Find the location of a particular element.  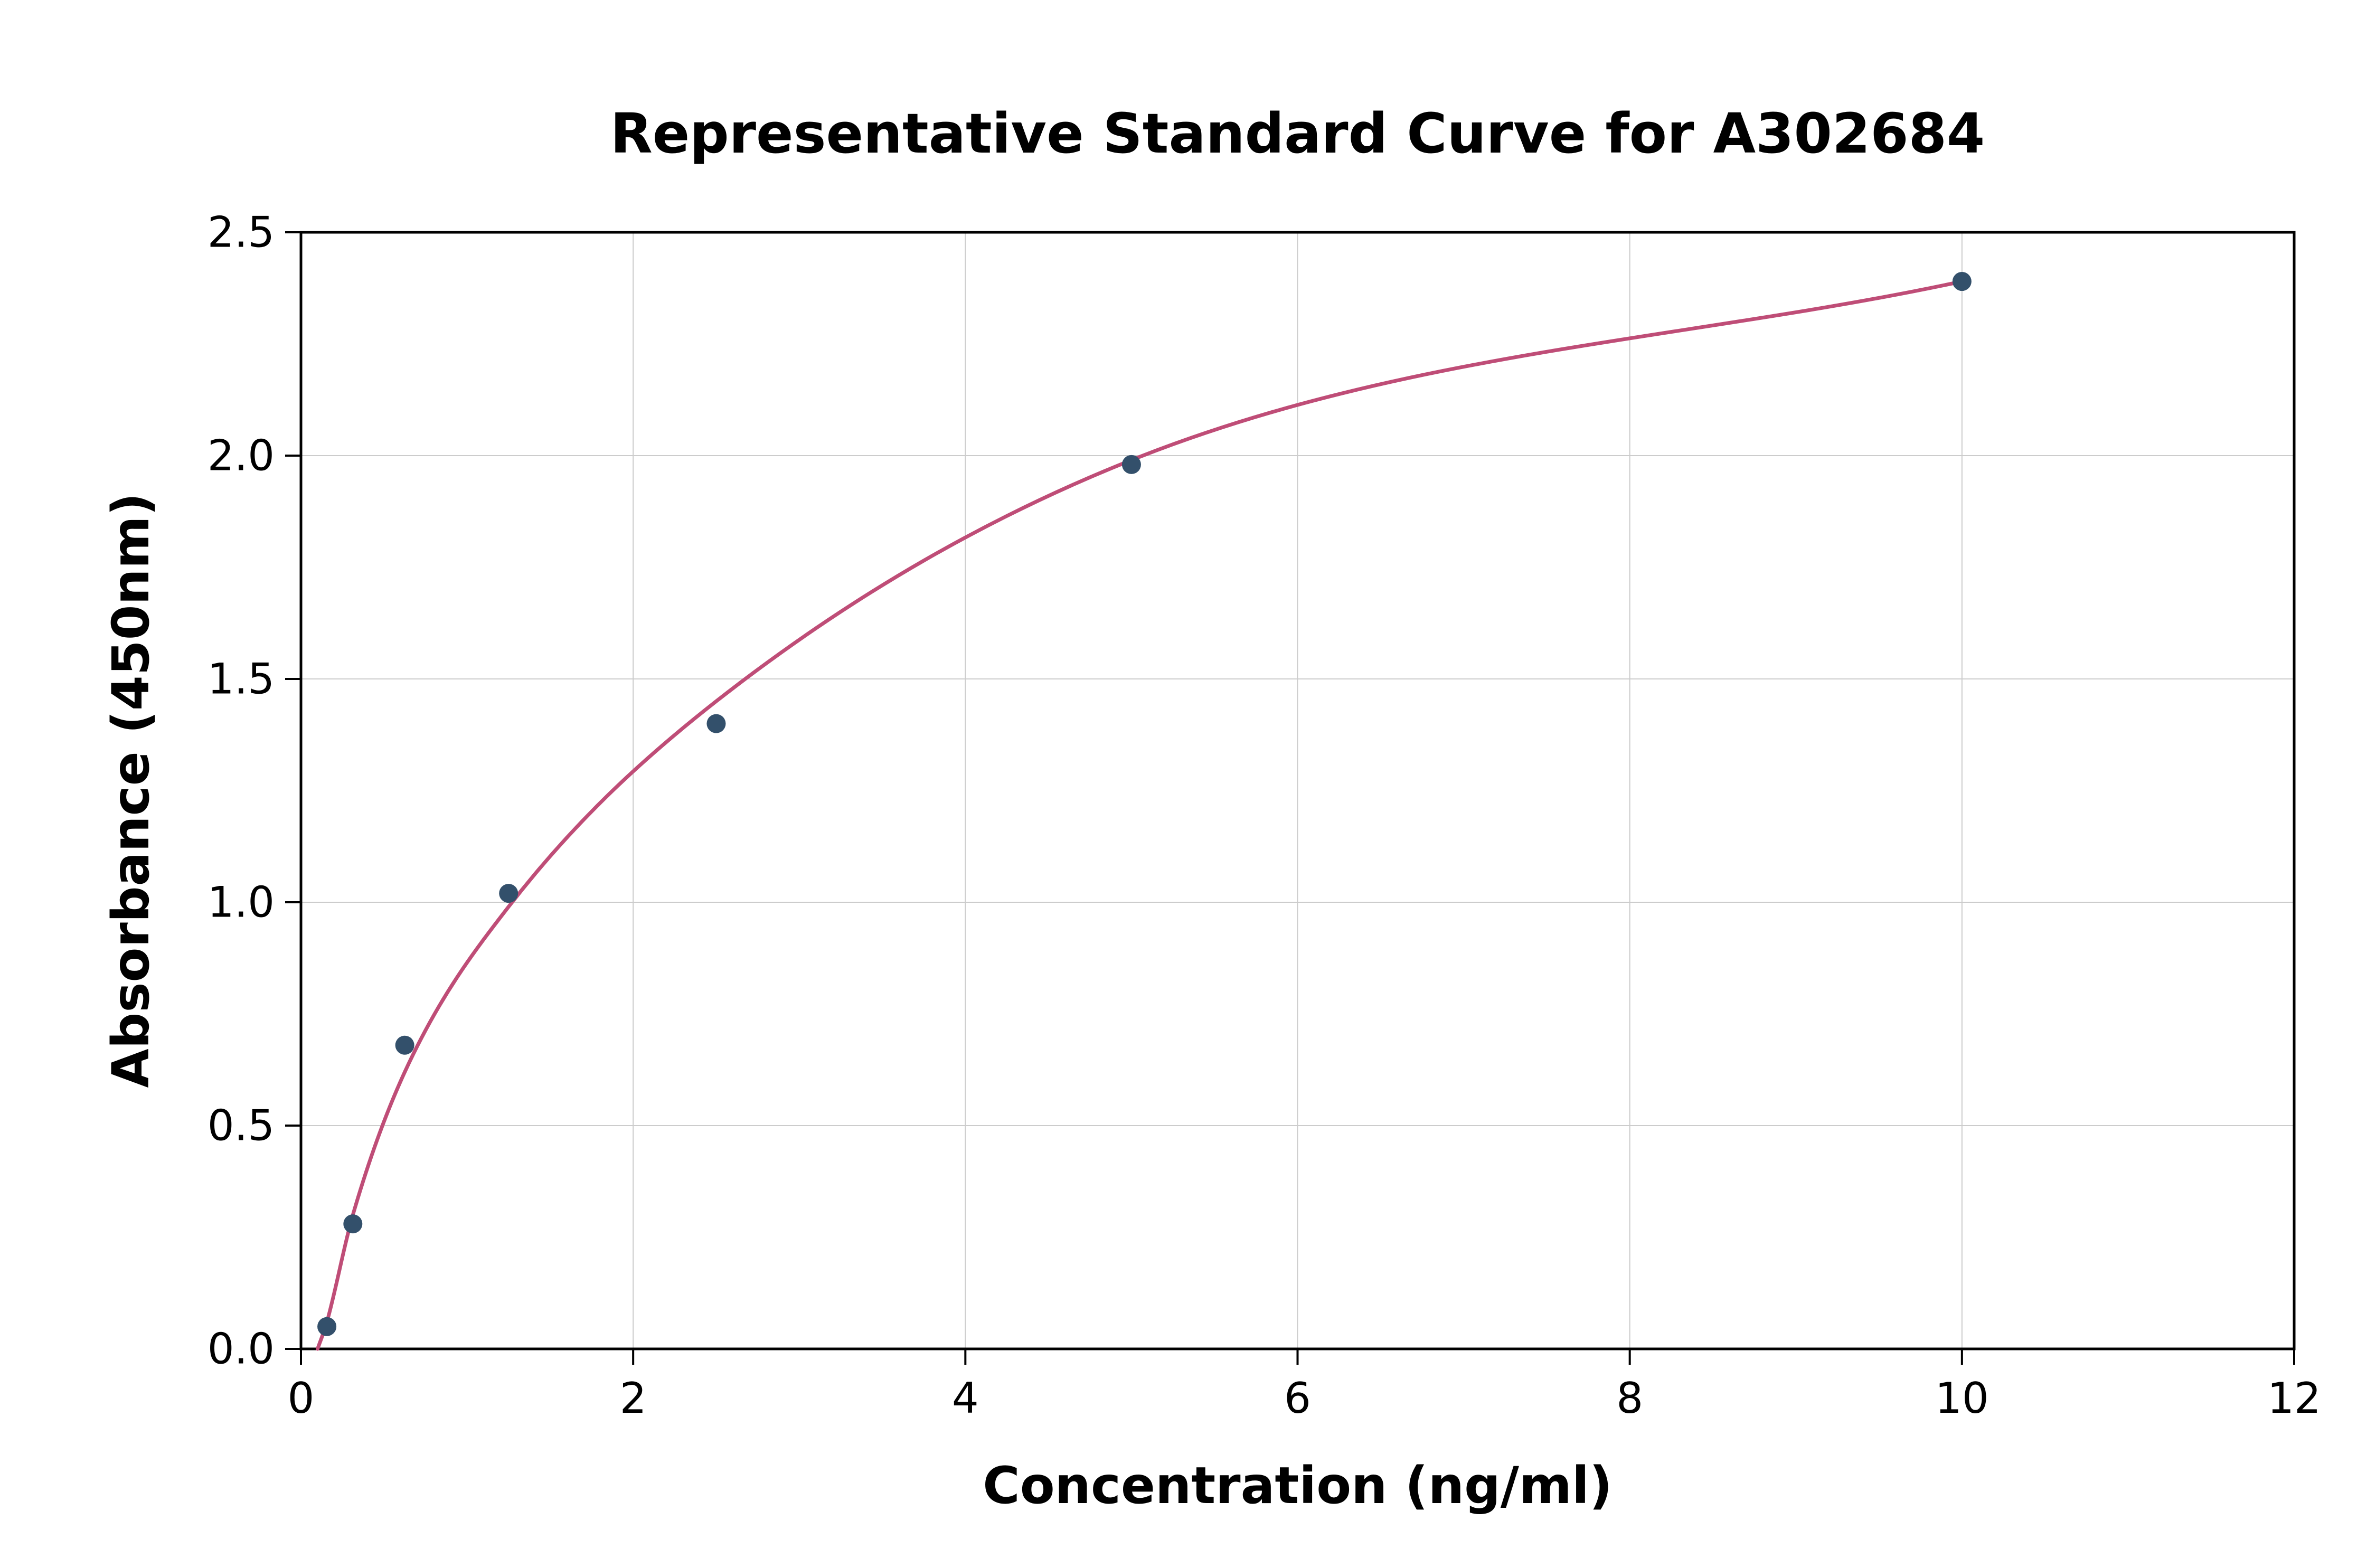

x-tick-label: 6 is located at coordinates (1298, 1398).